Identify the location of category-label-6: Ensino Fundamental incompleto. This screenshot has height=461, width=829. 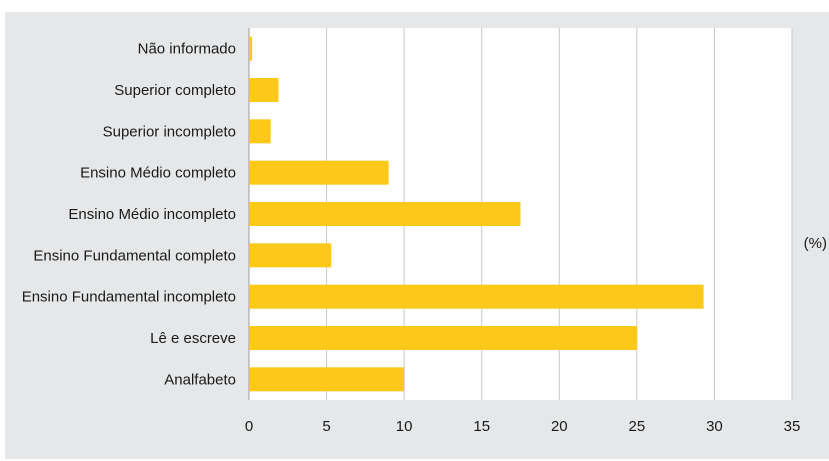
(129, 297).